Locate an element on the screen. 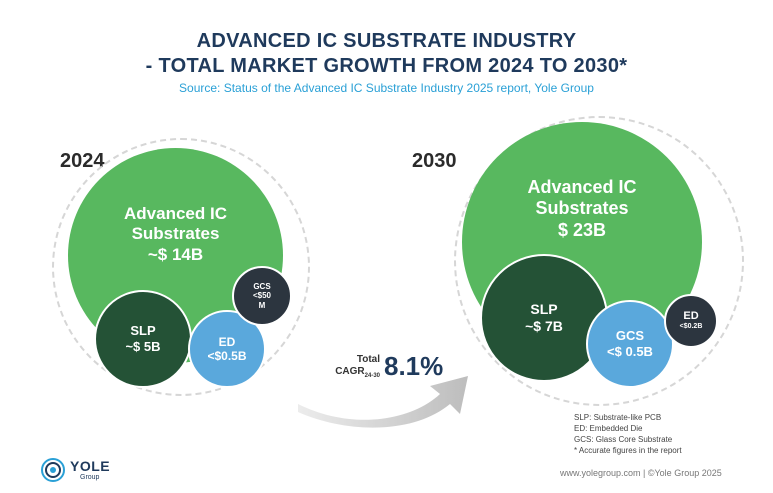 The image size is (773, 493). bubble-2030-main-line1: Advanced IC is located at coordinates (582, 186).